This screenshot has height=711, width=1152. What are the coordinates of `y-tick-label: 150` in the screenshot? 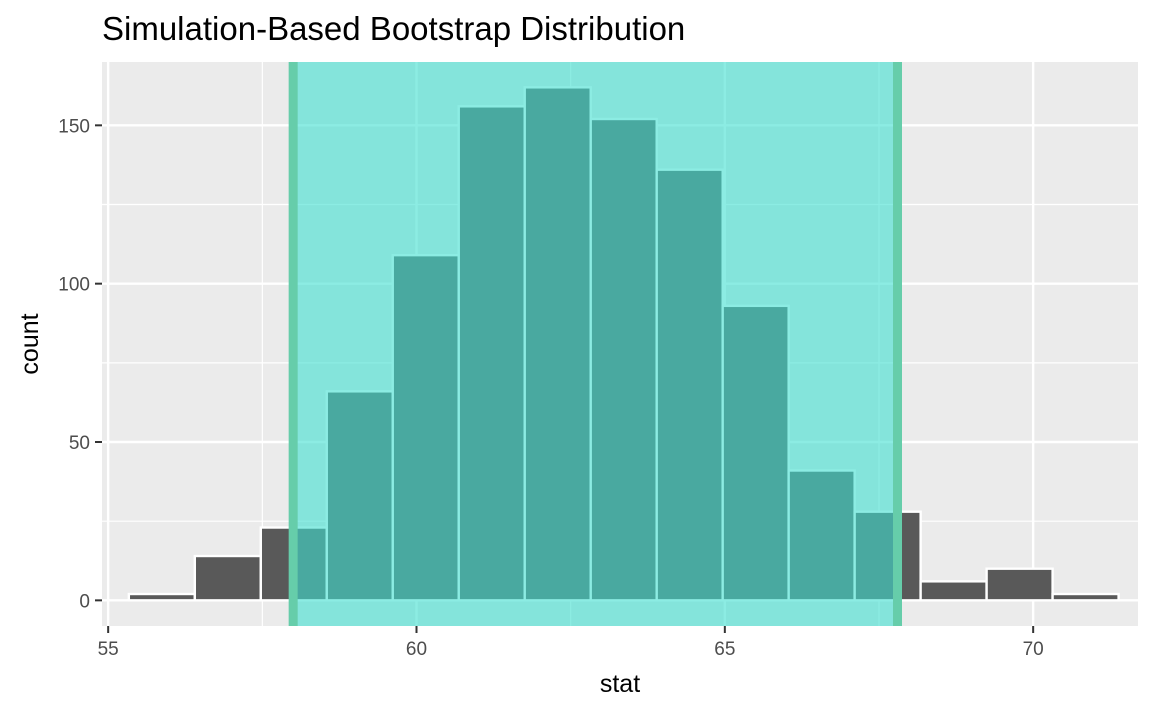 It's located at (74, 126).